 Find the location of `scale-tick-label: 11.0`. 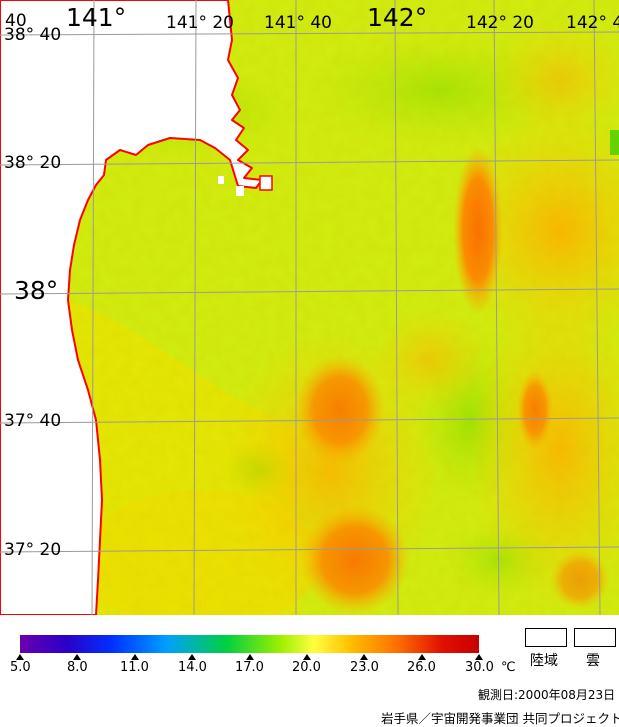

scale-tick-label: 11.0 is located at coordinates (134, 667).